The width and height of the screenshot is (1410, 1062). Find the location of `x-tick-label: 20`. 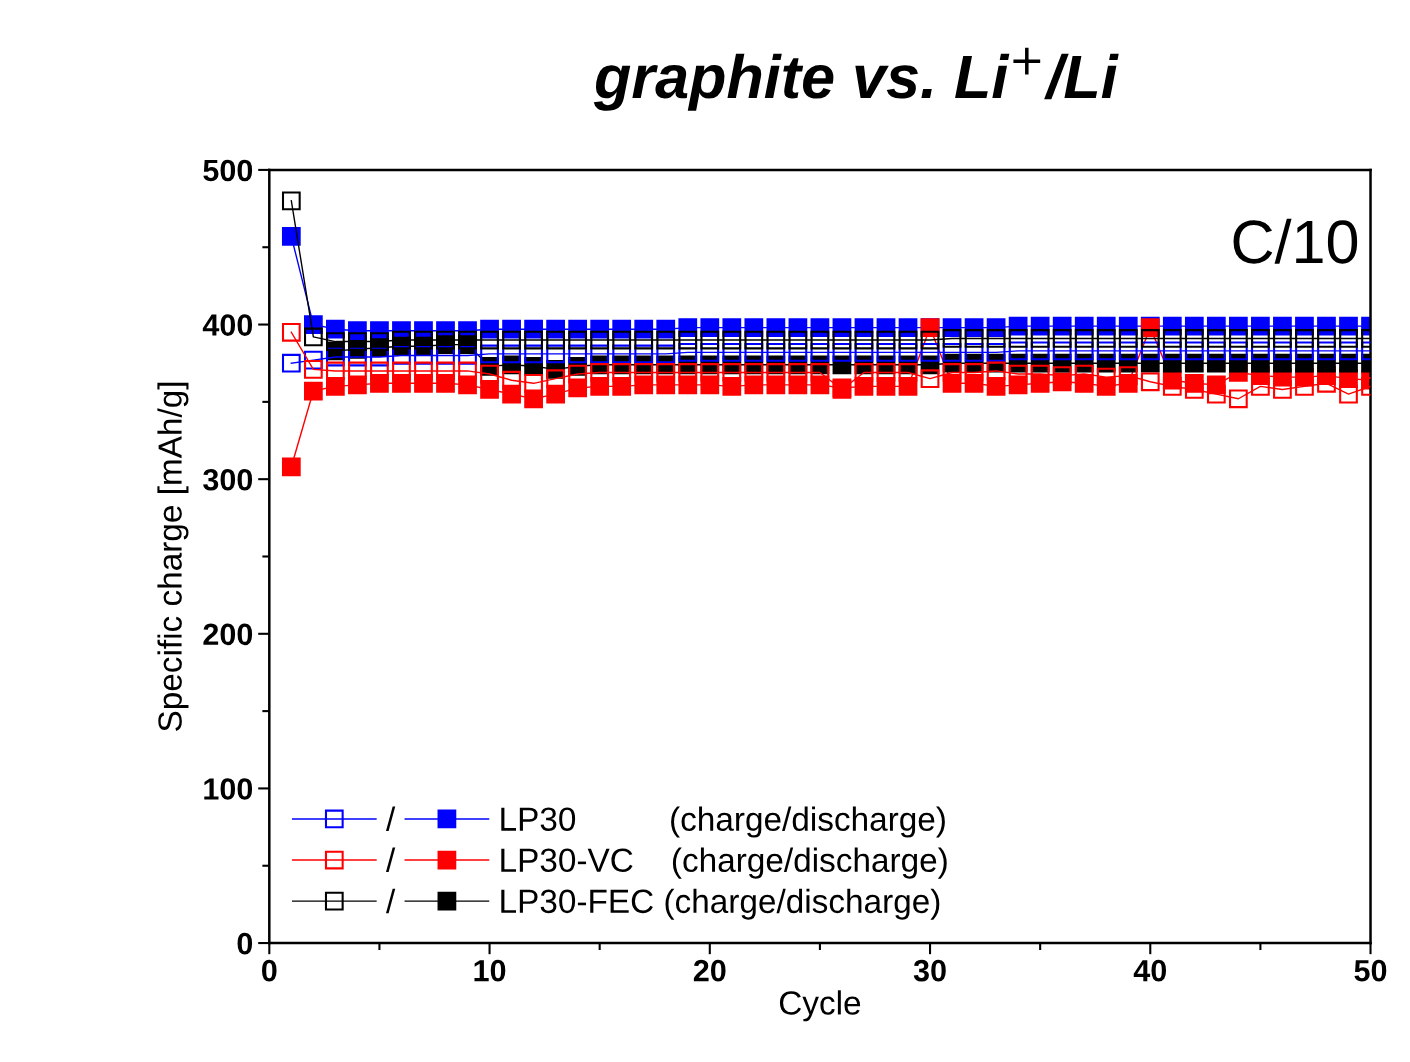

x-tick-label: 20 is located at coordinates (709, 970).